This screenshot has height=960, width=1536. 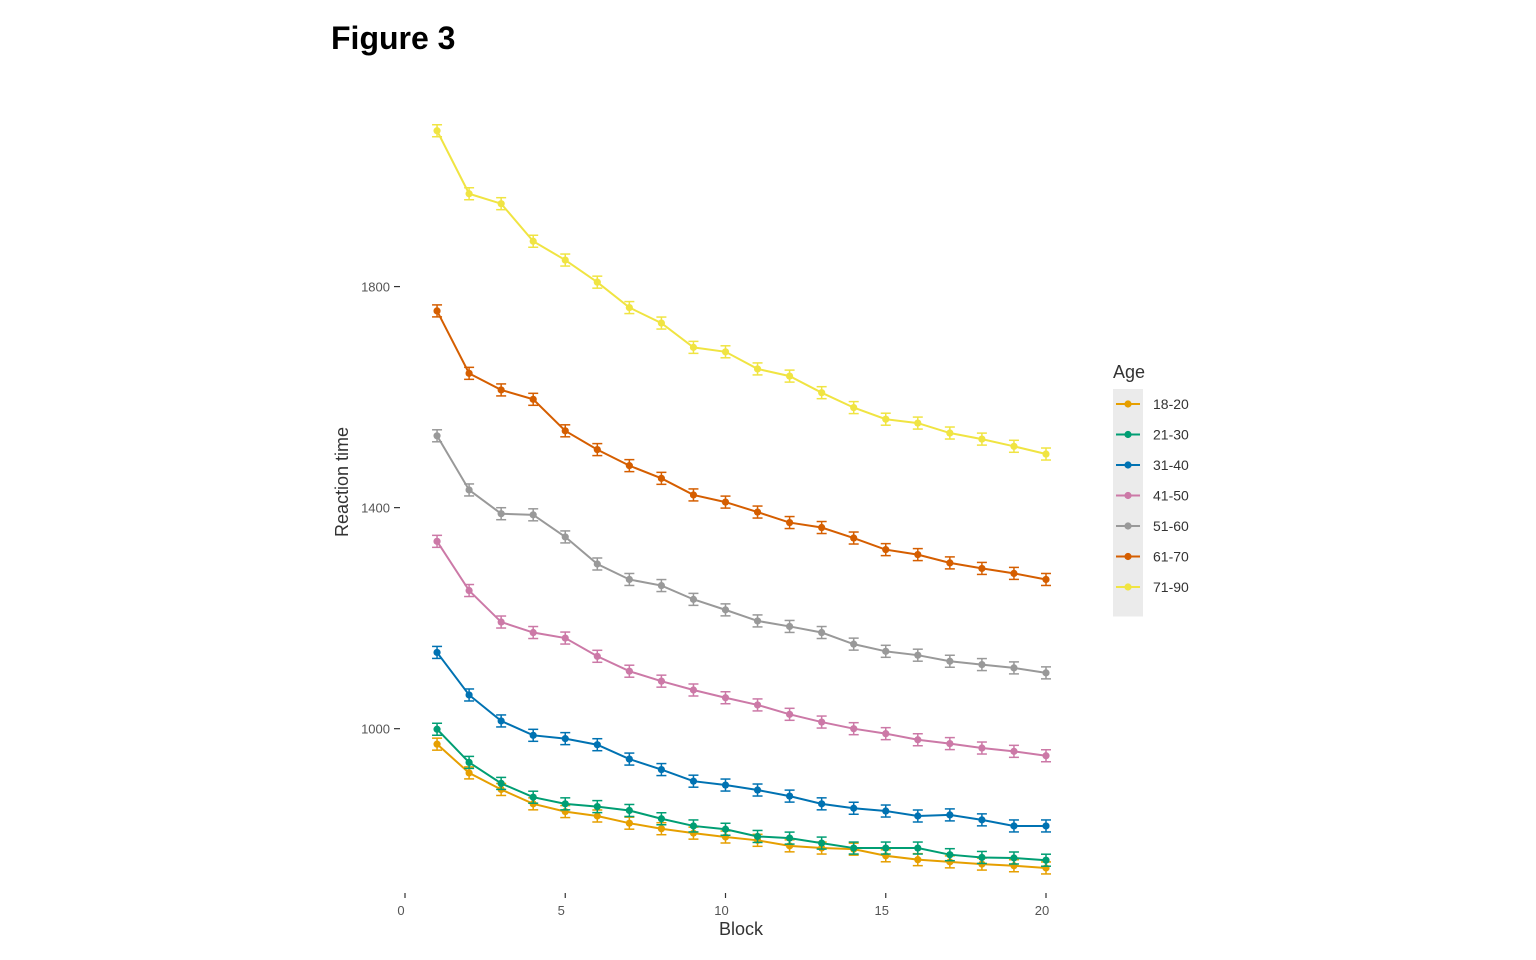 What do you see at coordinates (400, 910) in the screenshot?
I see `x-tick-label: 0` at bounding box center [400, 910].